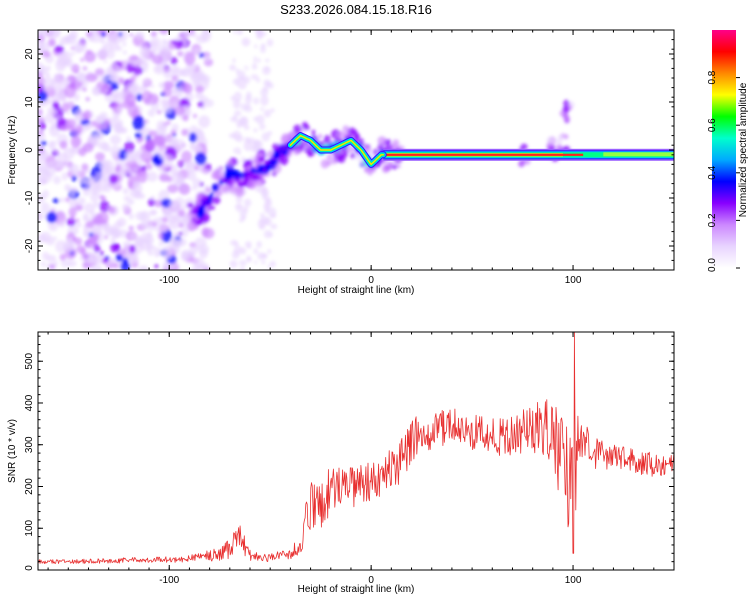  I want to click on snr-y-tick-label: 0, so click(29, 568).